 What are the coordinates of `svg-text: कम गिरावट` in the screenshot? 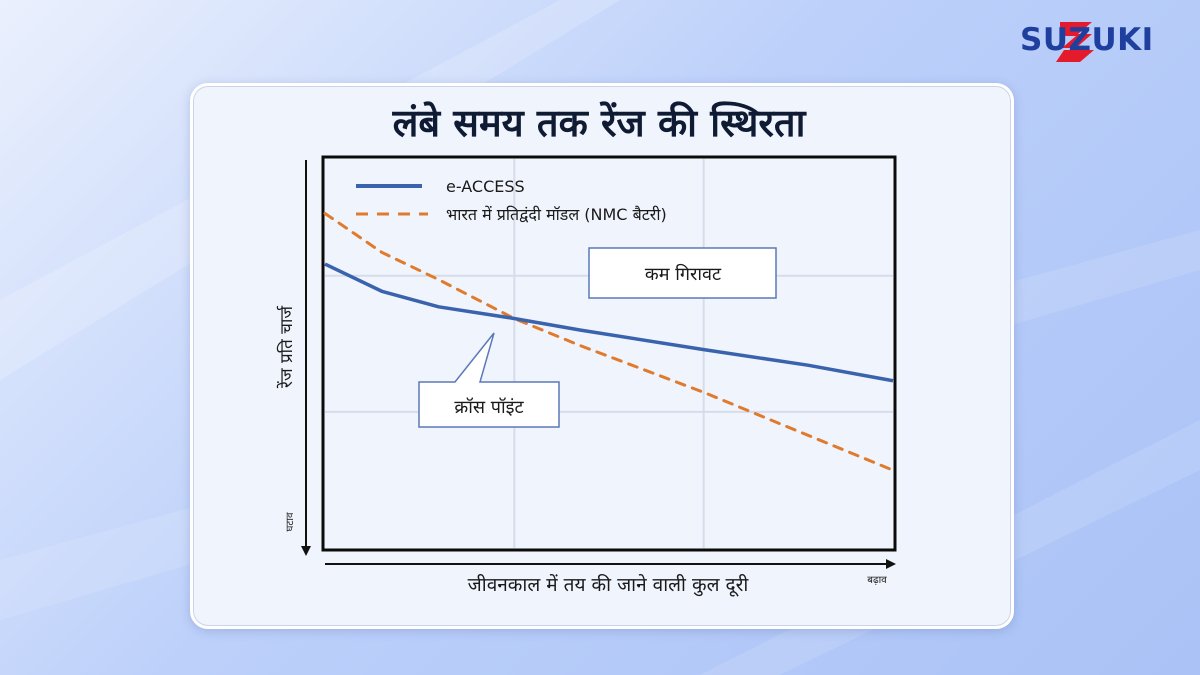 It's located at (683, 274).